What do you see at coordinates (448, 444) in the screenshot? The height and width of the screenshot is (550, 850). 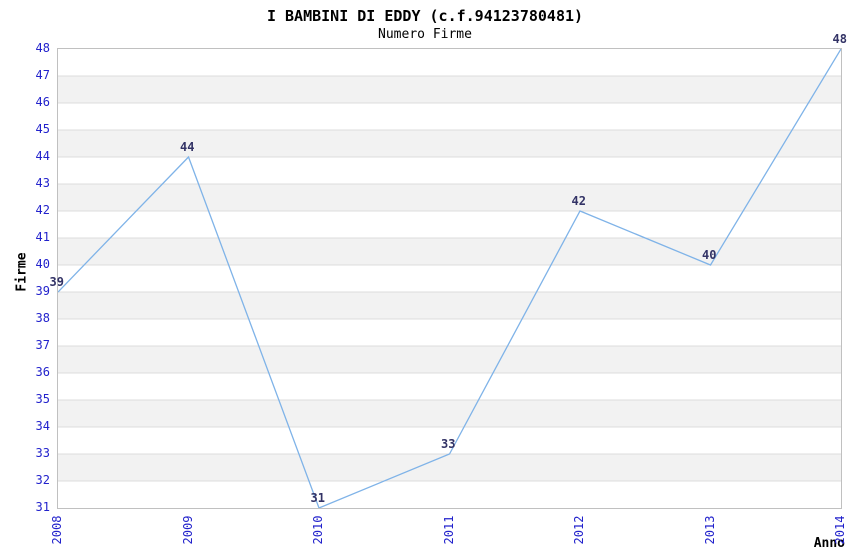 I see `point-value-label: 33` at bounding box center [448, 444].